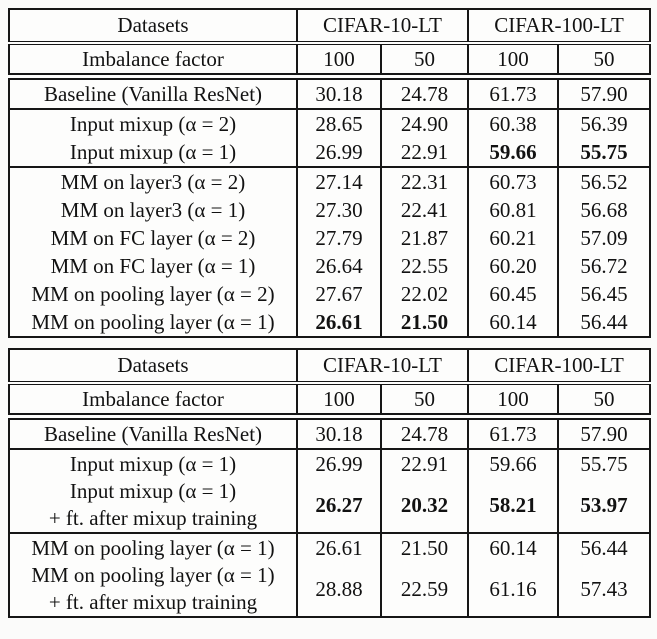 The width and height of the screenshot is (657, 639). Describe the element at coordinates (338, 181) in the screenshot. I see `value-cell: 27.14` at that location.